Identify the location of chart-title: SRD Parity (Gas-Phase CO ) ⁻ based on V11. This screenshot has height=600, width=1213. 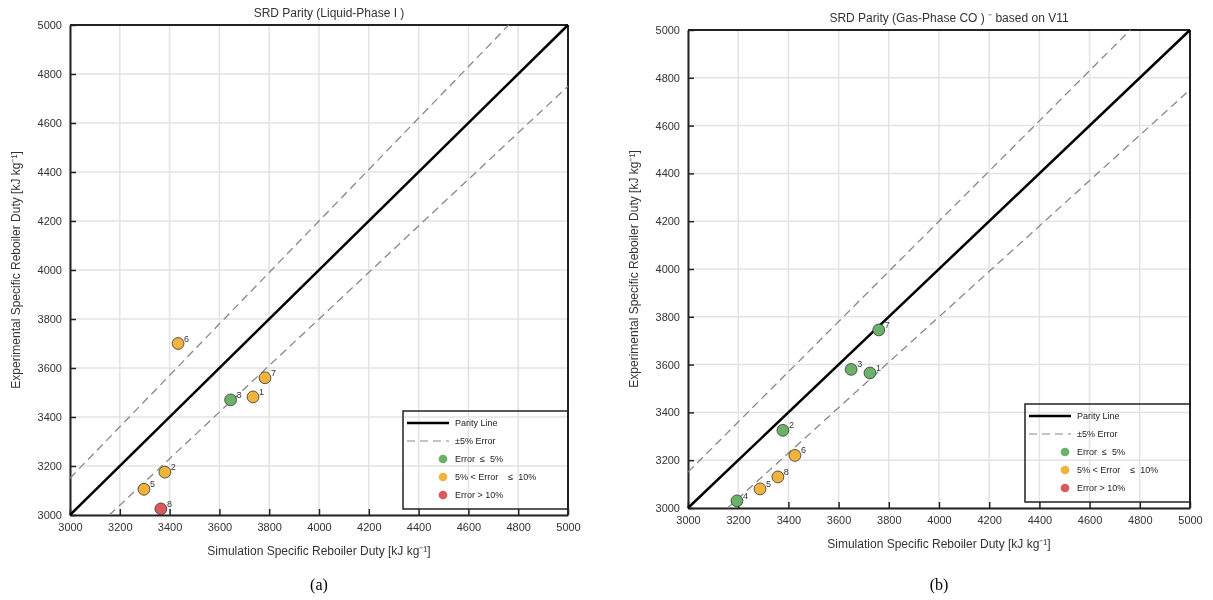
(949, 18).